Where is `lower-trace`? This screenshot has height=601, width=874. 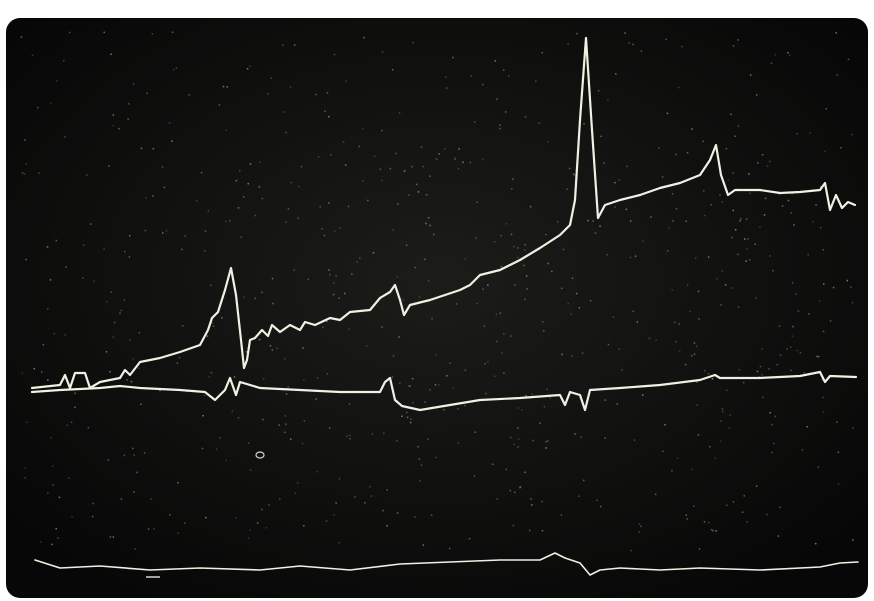
lower-trace is located at coordinates (446, 564).